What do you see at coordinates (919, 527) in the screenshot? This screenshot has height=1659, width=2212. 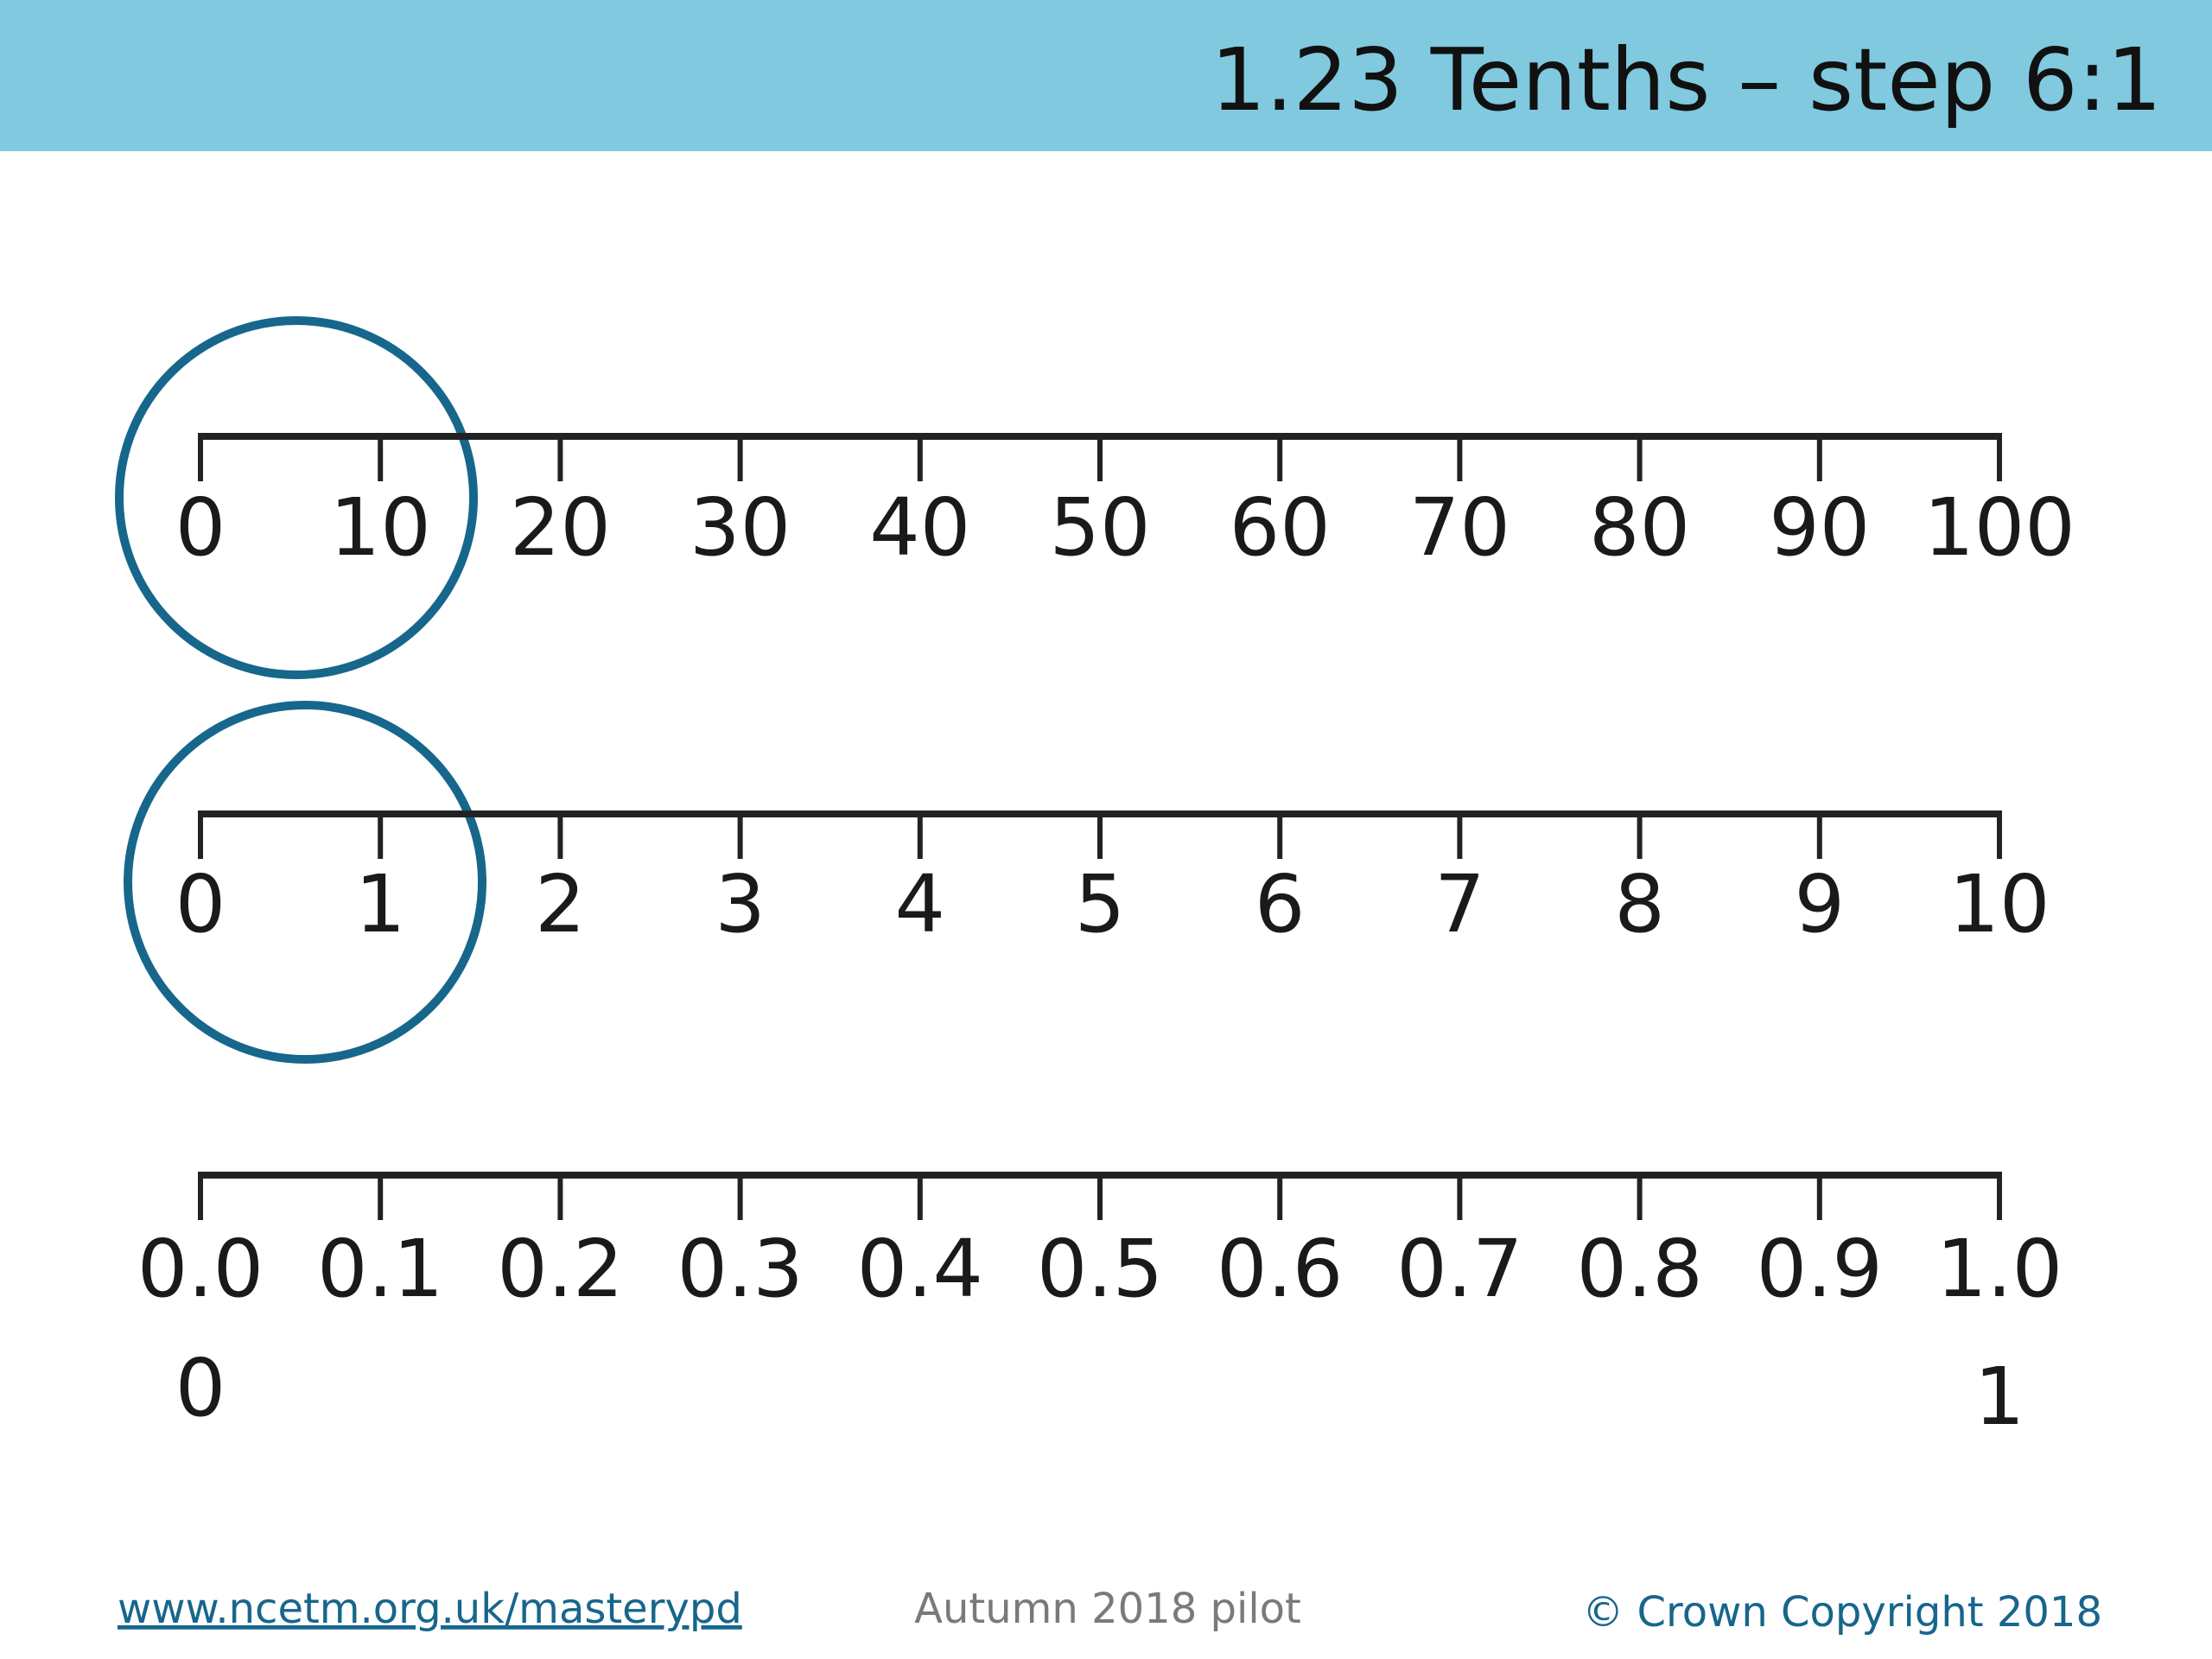 I see `tick-label: 40` at bounding box center [919, 527].